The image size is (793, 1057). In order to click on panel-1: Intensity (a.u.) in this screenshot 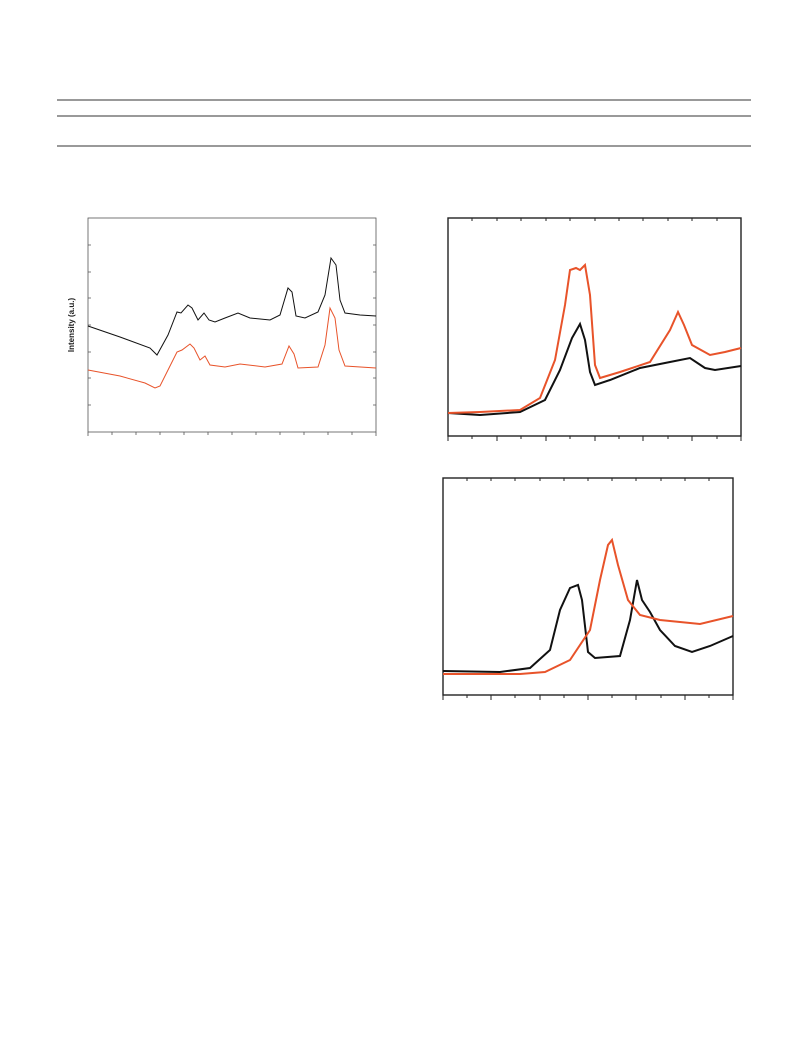, I will do `click(222, 326)`.